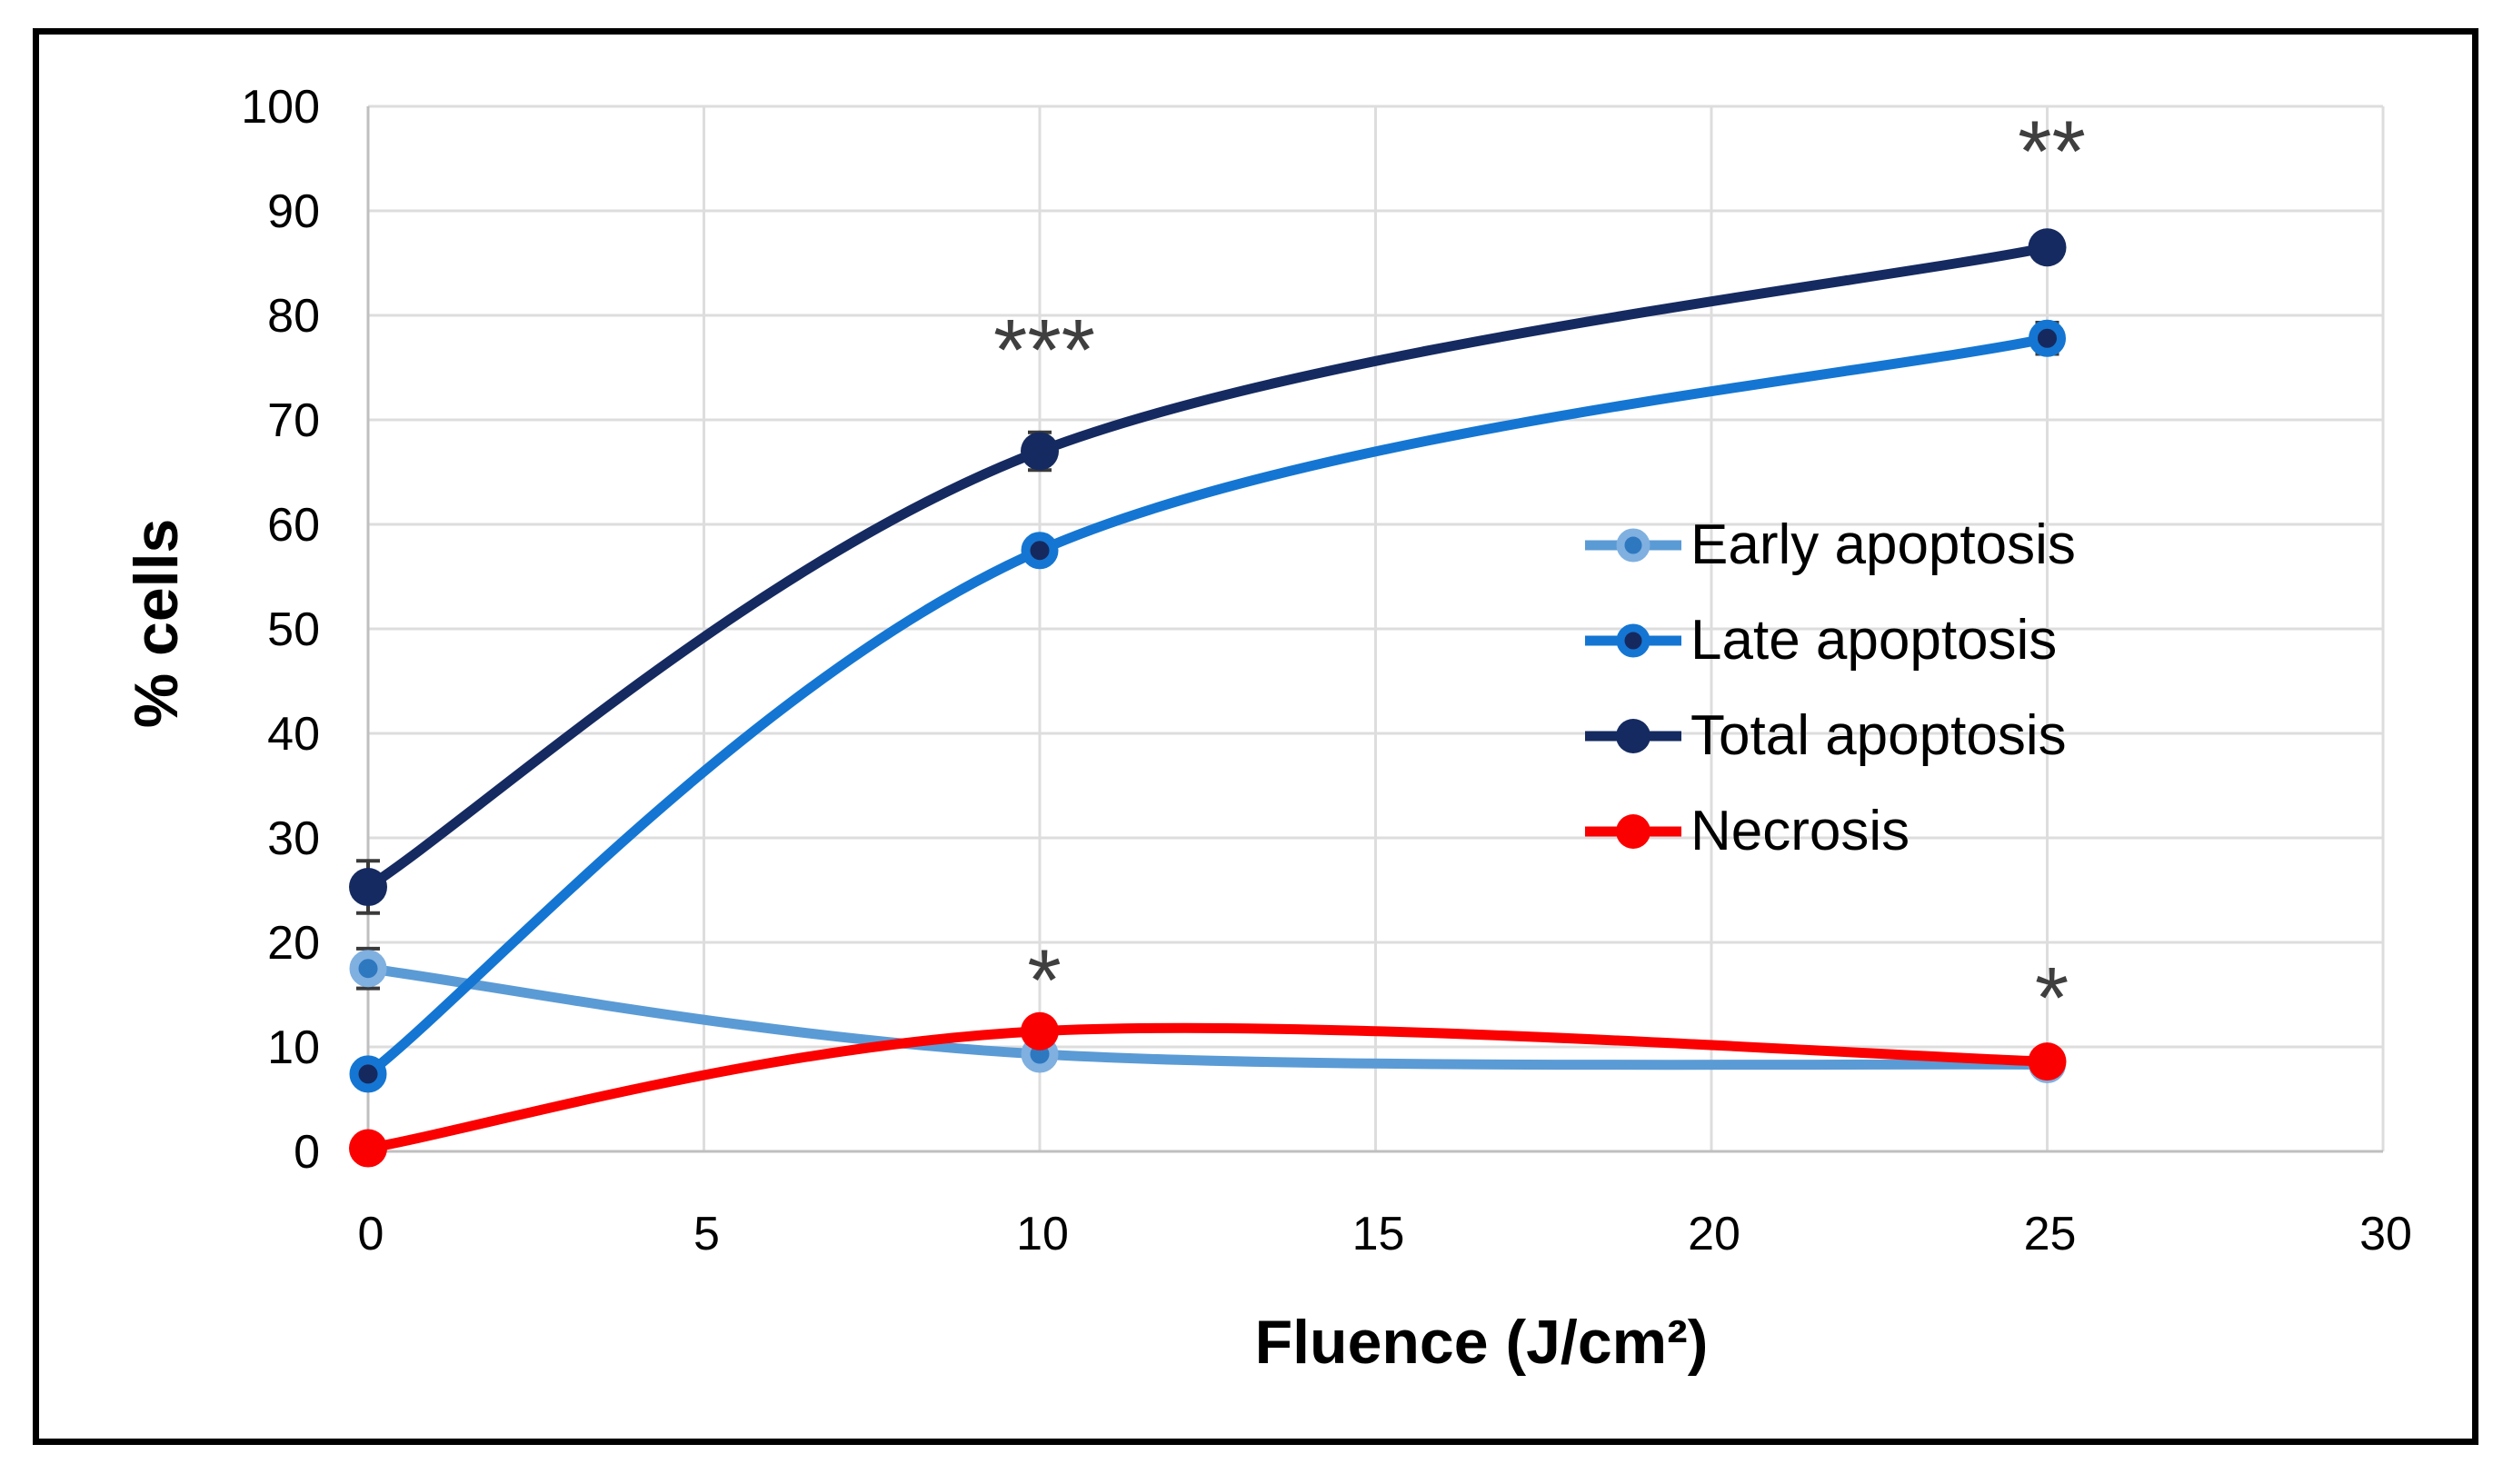 The width and height of the screenshot is (2513, 1484). Describe the element at coordinates (1044, 350) in the screenshot. I see `significance-stars: ***` at that location.